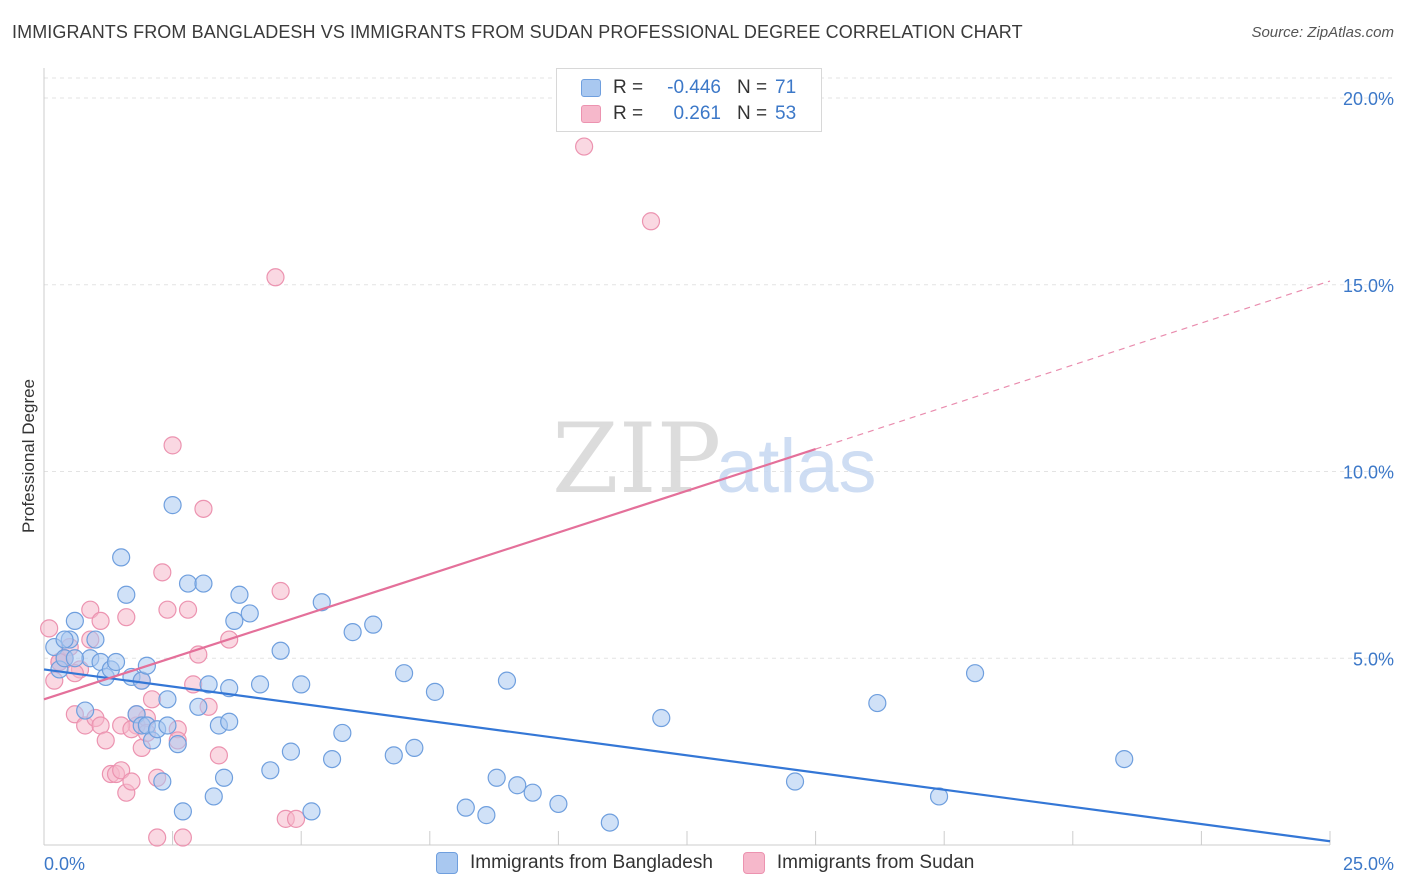 This screenshot has width=1406, height=892. I want to click on legend-item-sudan: Immigrants from Sudan, so click(858, 863).